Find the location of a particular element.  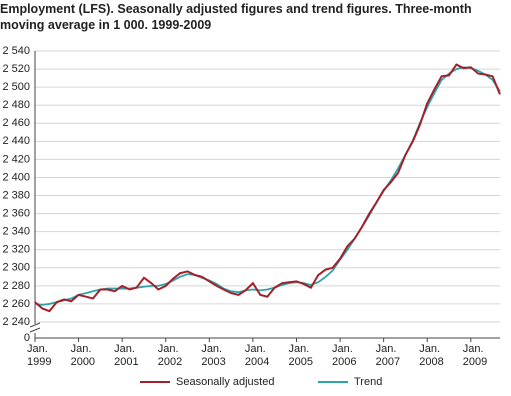

axis-break is located at coordinates (35, 327).